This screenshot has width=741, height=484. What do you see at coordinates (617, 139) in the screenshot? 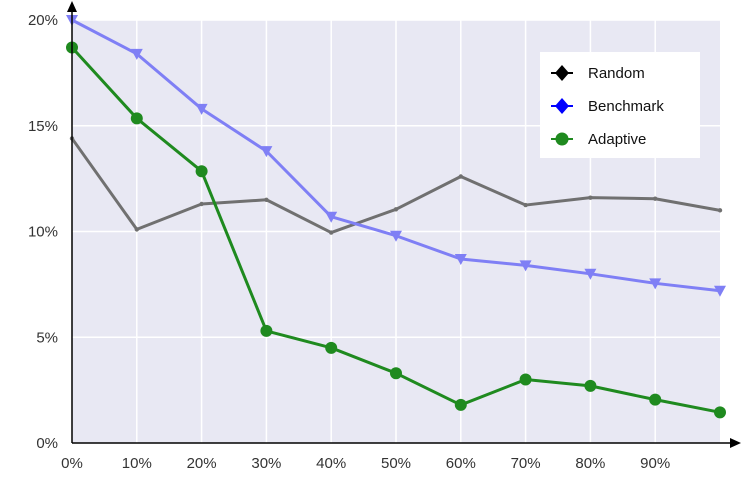
I see `legend-label: Adaptive` at bounding box center [617, 139].